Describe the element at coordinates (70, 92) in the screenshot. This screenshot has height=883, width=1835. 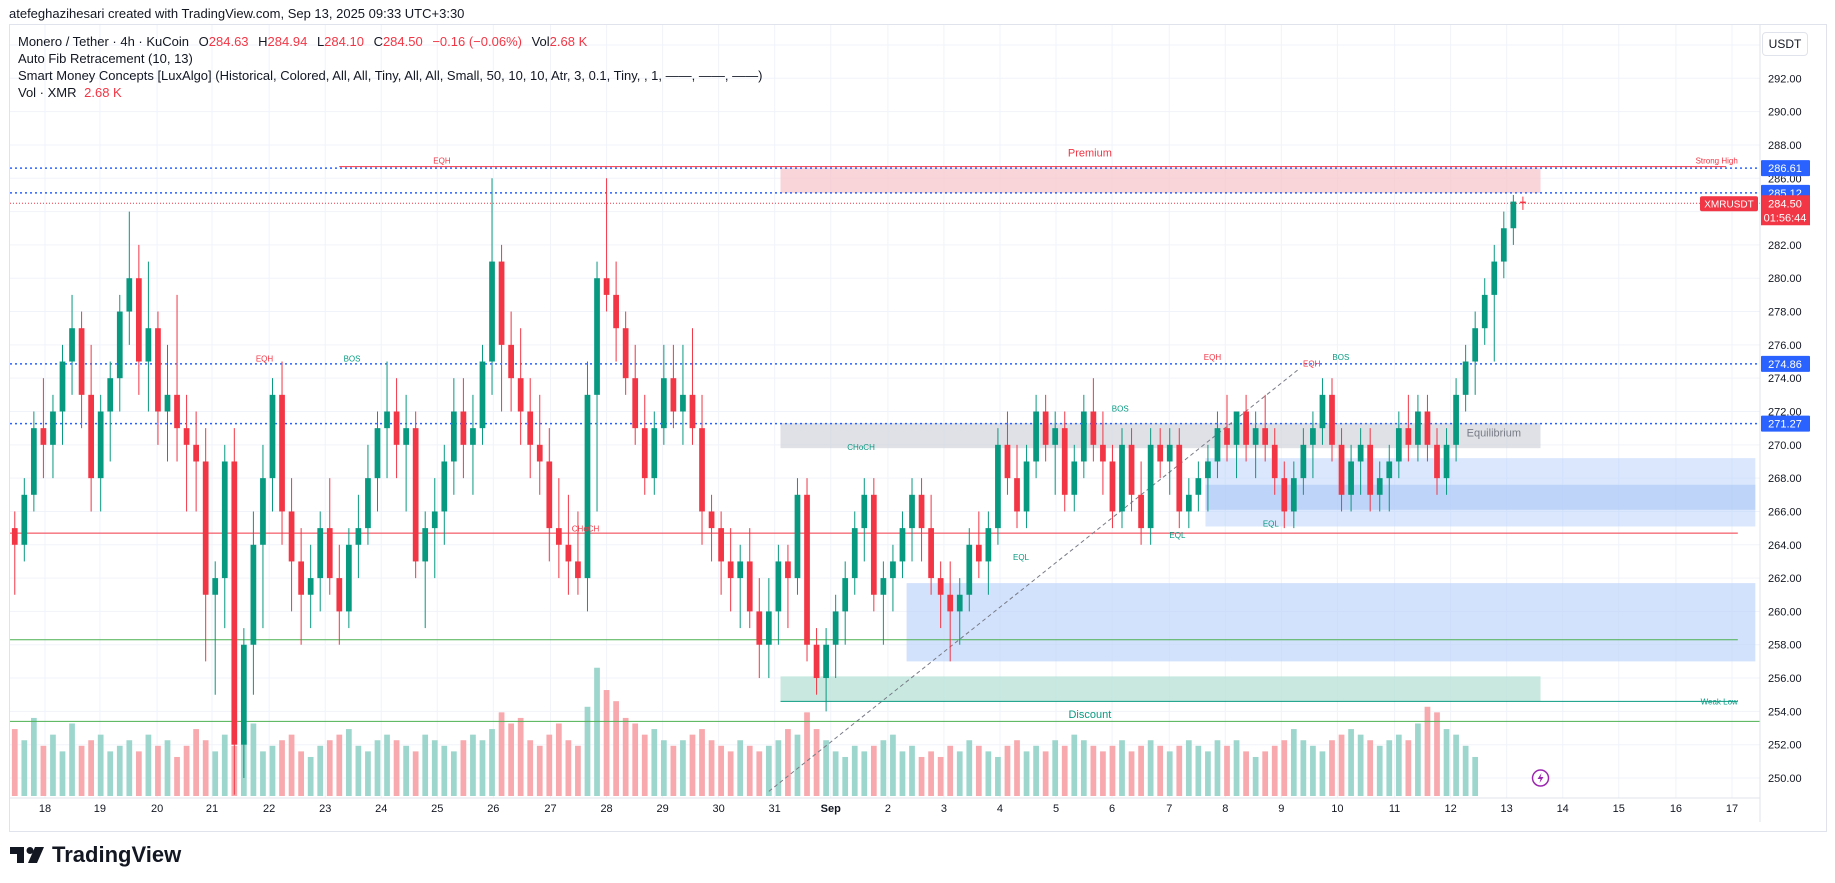
I see `indicator-volume: Vol · XMR 2.68 K` at that location.